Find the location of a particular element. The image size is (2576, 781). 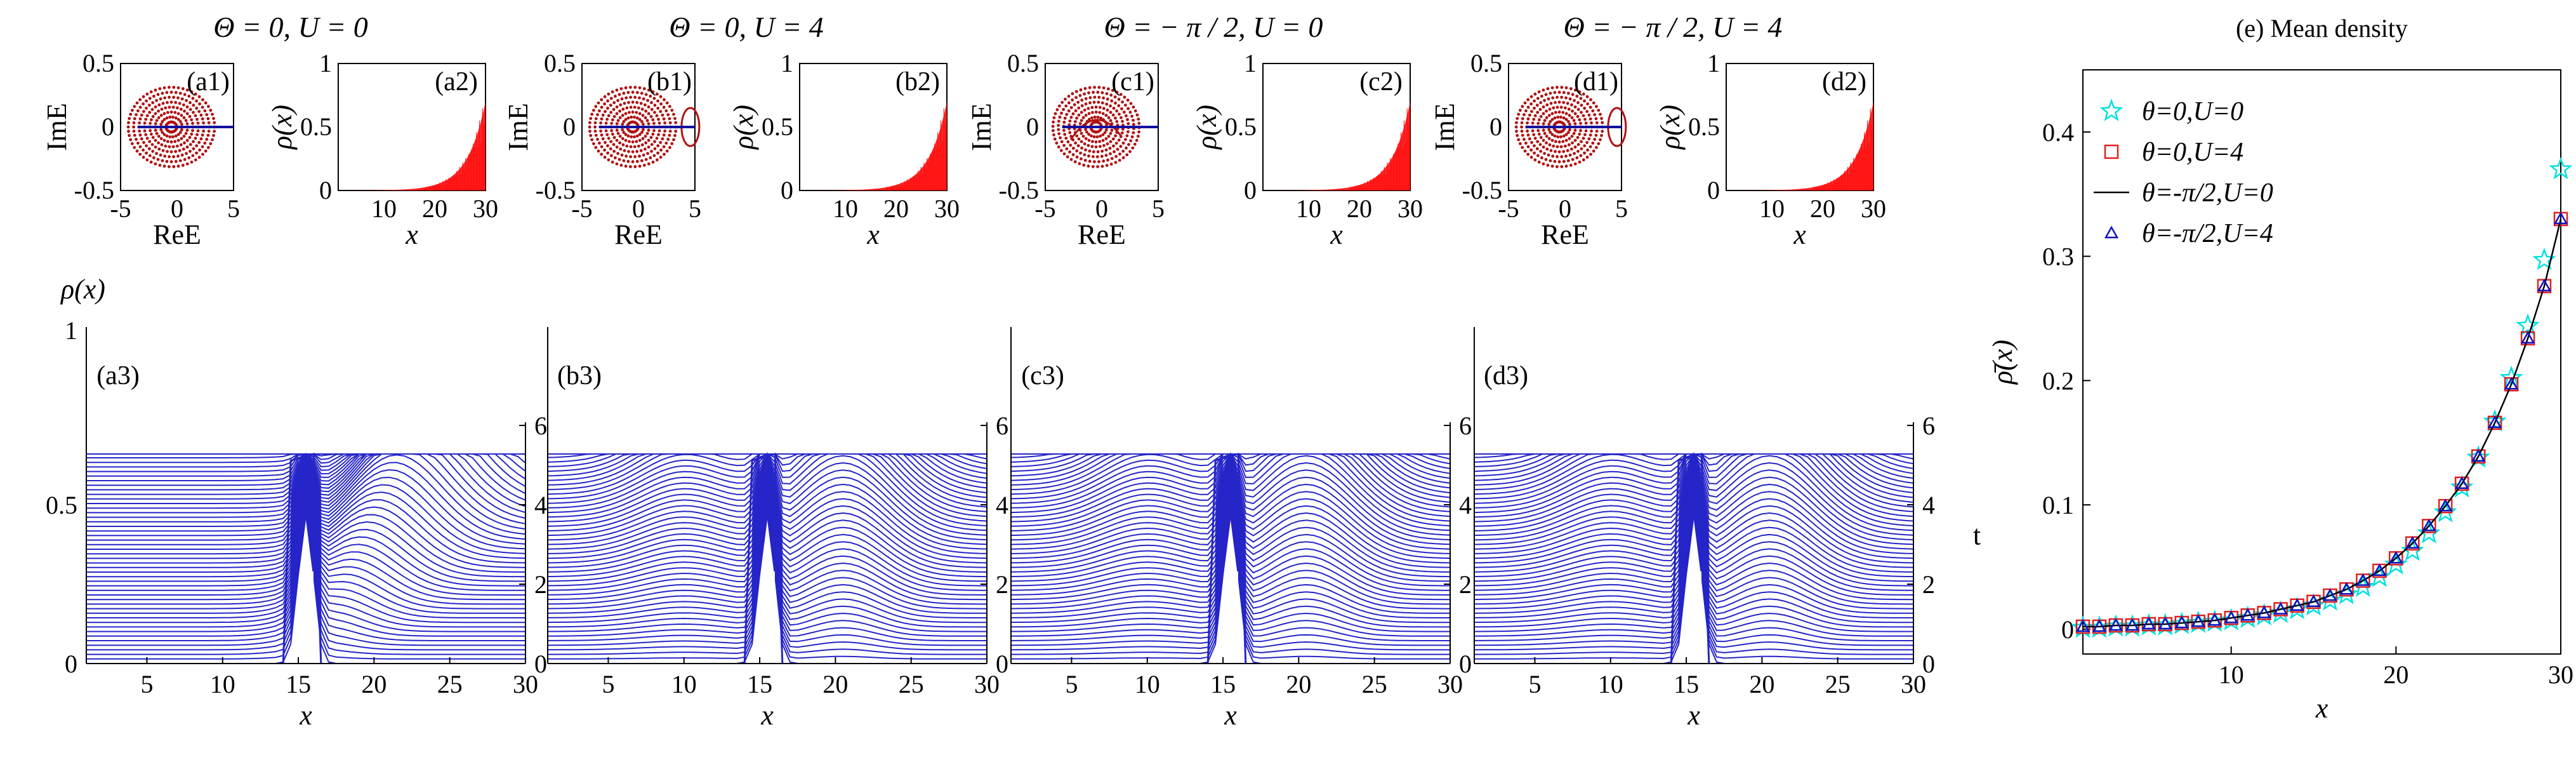

waterfall-xtick: 15 is located at coordinates (760, 684).